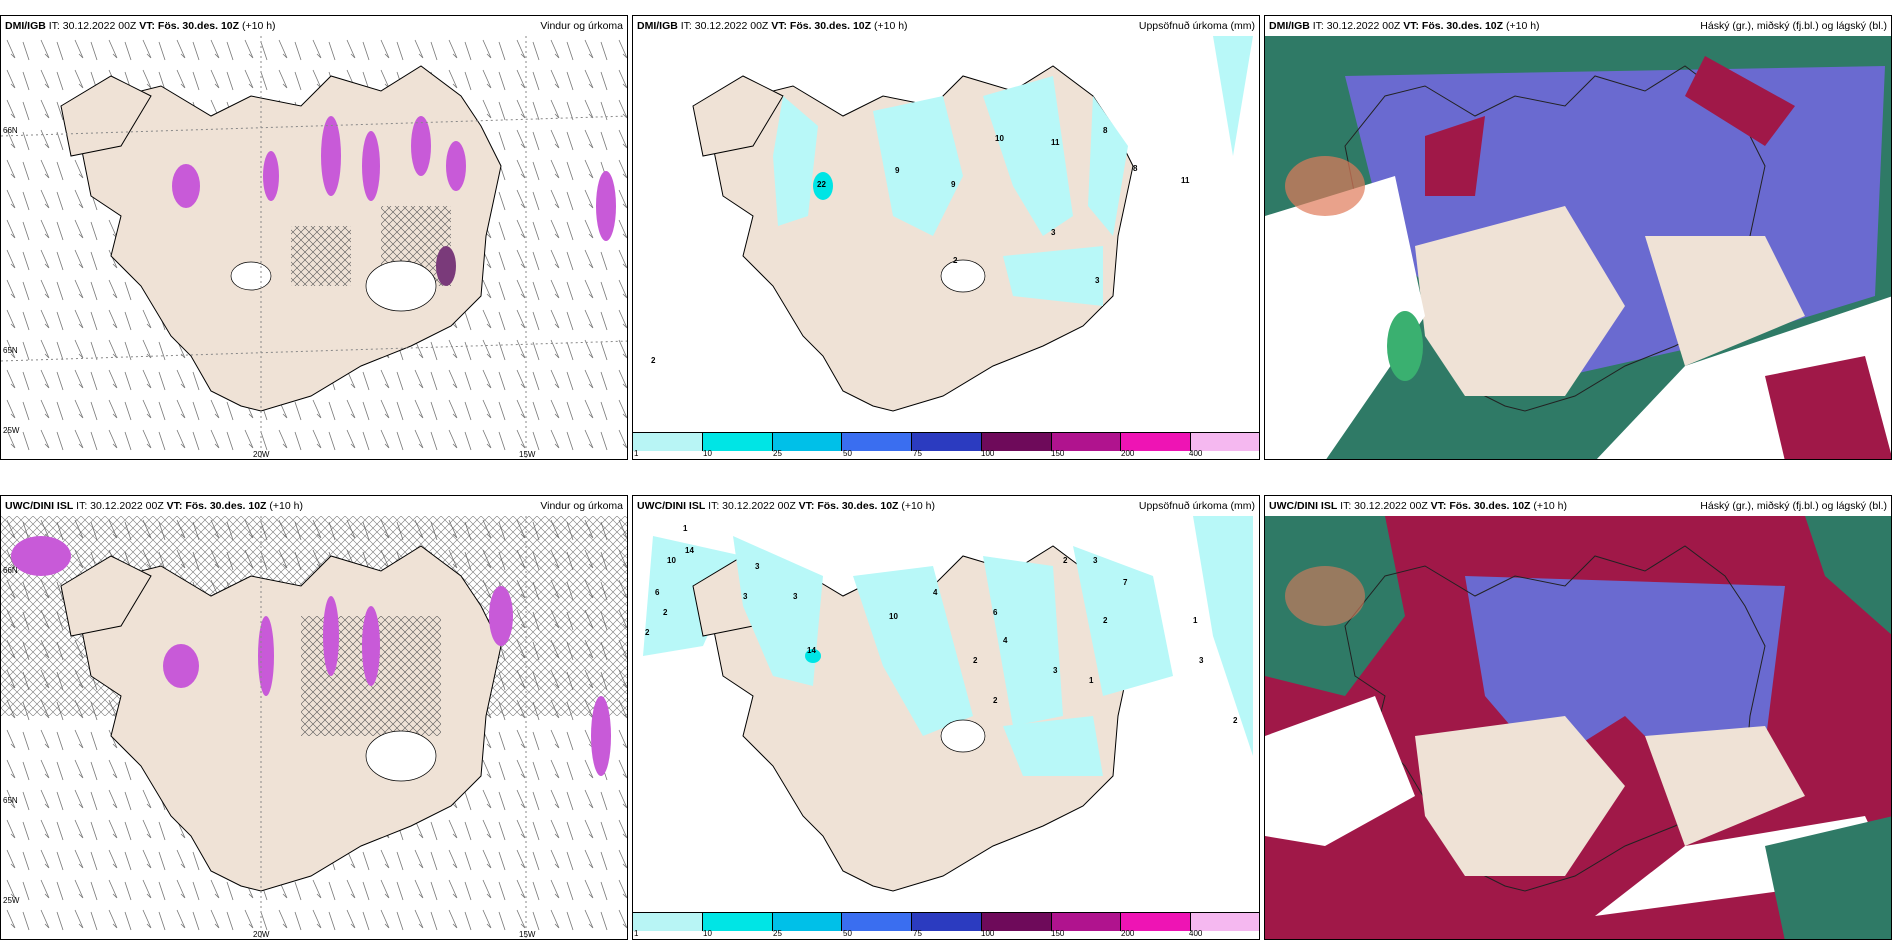 This screenshot has height=950, width=1900. Describe the element at coordinates (1128, 933) in the screenshot. I see `legend-tick: 200` at that location.